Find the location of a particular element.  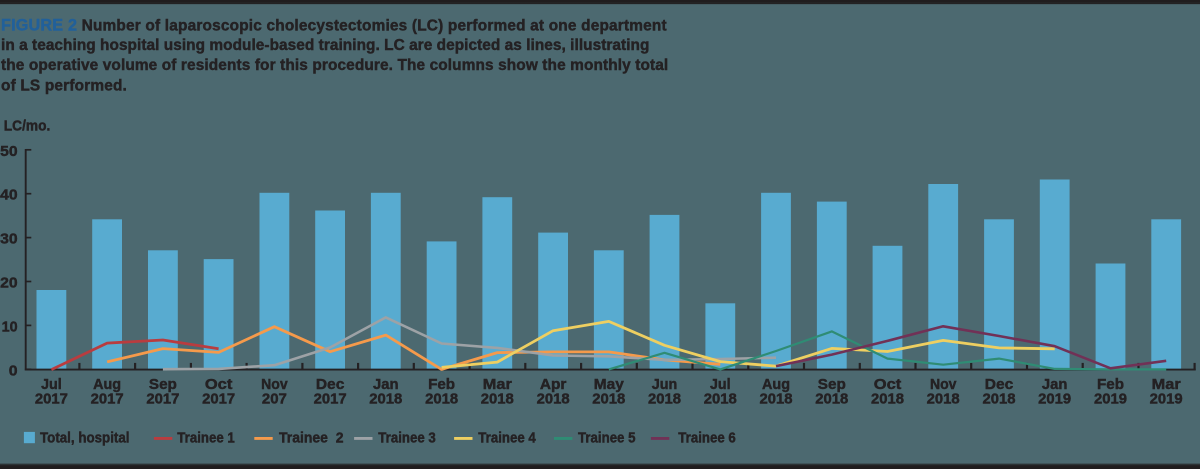

svg-text: Trainee 2 is located at coordinates (311, 439).